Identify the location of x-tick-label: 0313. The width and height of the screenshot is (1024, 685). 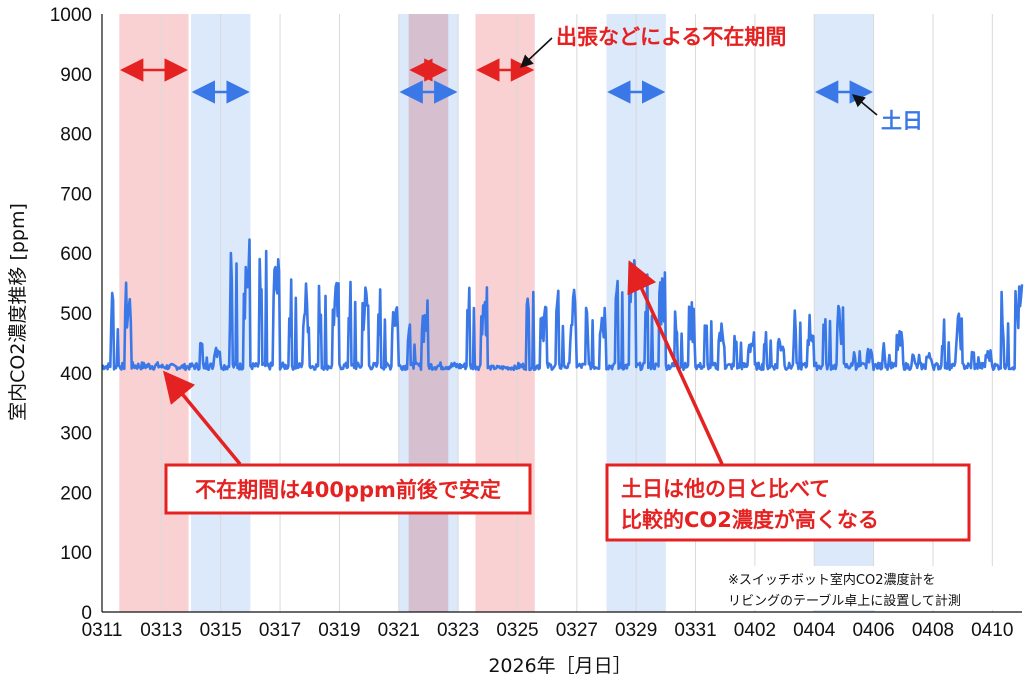
(161, 630).